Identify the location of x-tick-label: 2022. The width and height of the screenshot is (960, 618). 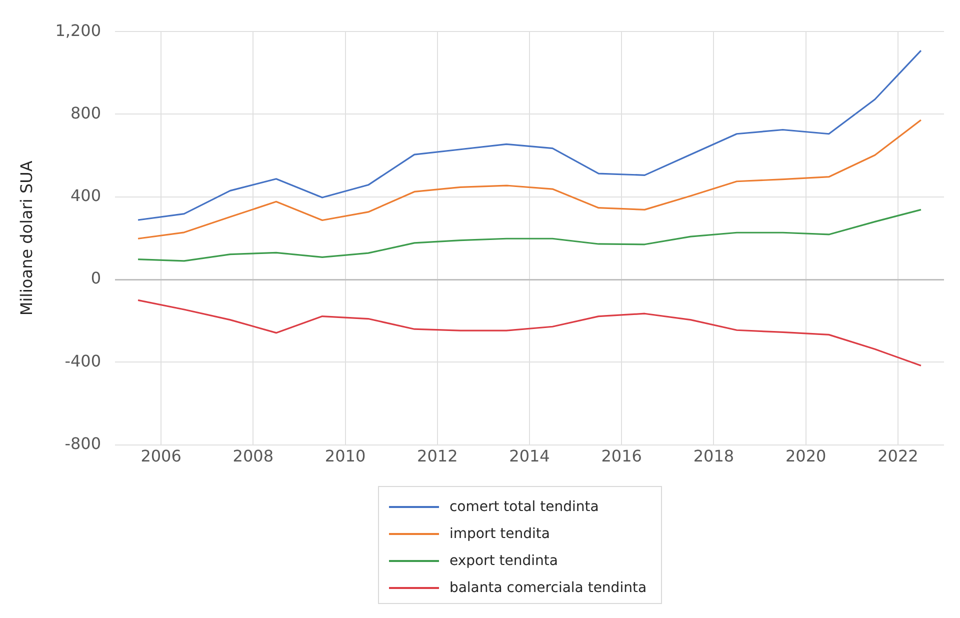
(898, 456).